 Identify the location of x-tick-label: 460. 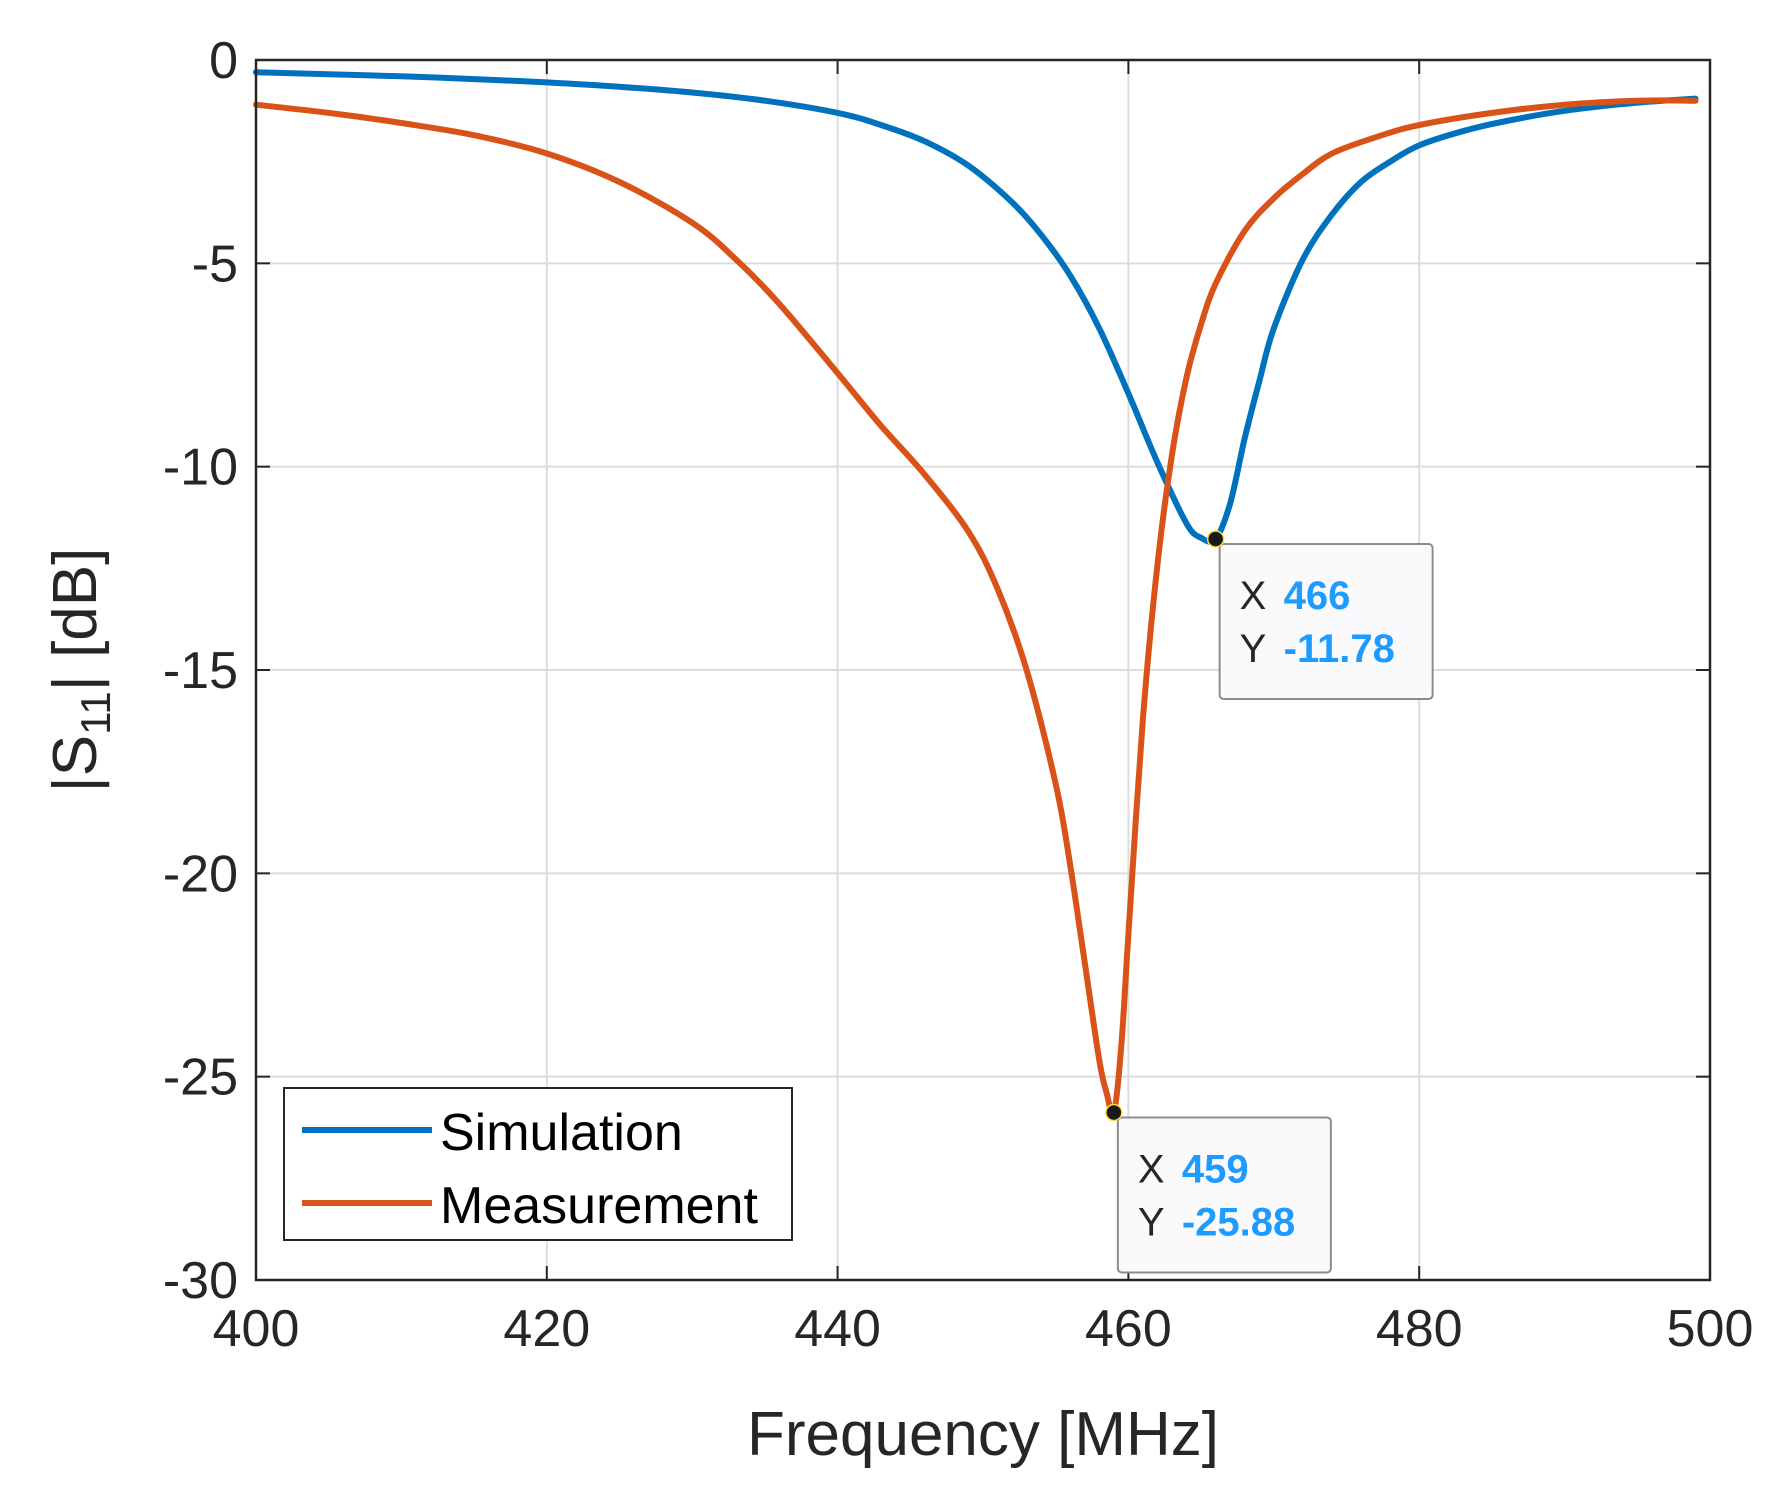
(1128, 1329).